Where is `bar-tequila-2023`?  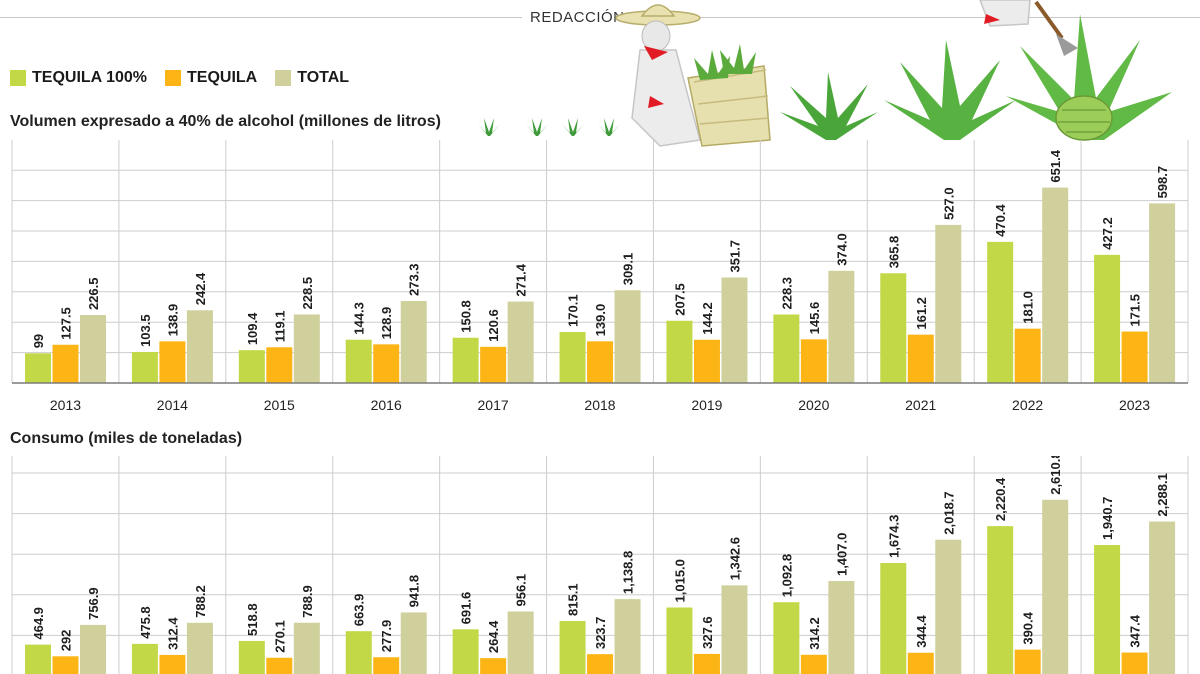 bar-tequila-2023 is located at coordinates (1134, 663).